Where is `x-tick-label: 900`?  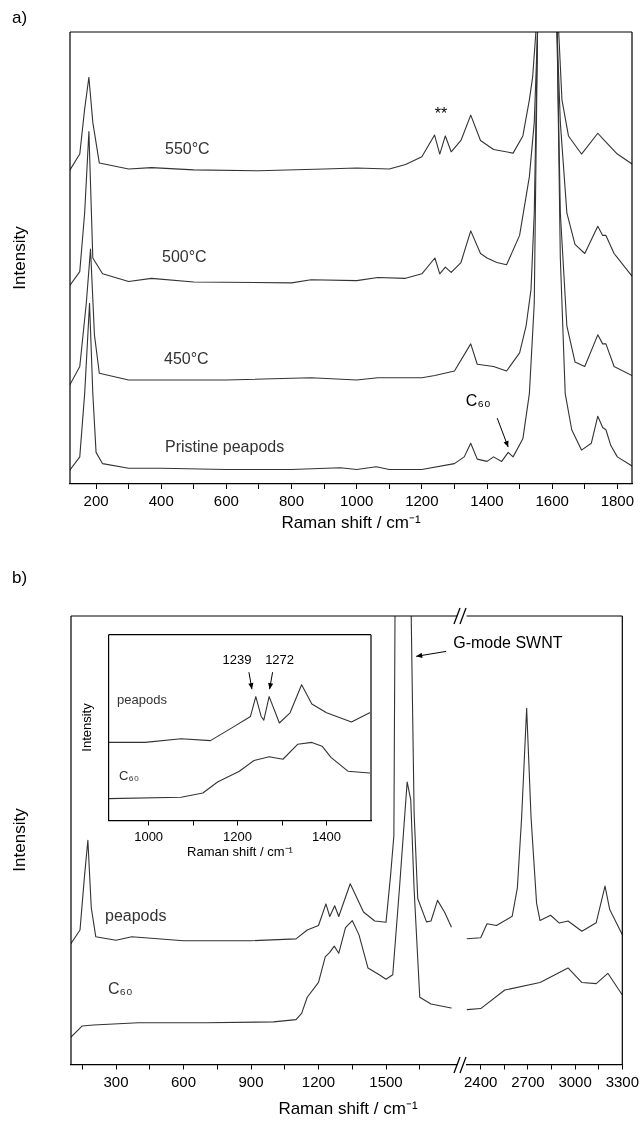 x-tick-label: 900 is located at coordinates (251, 1081).